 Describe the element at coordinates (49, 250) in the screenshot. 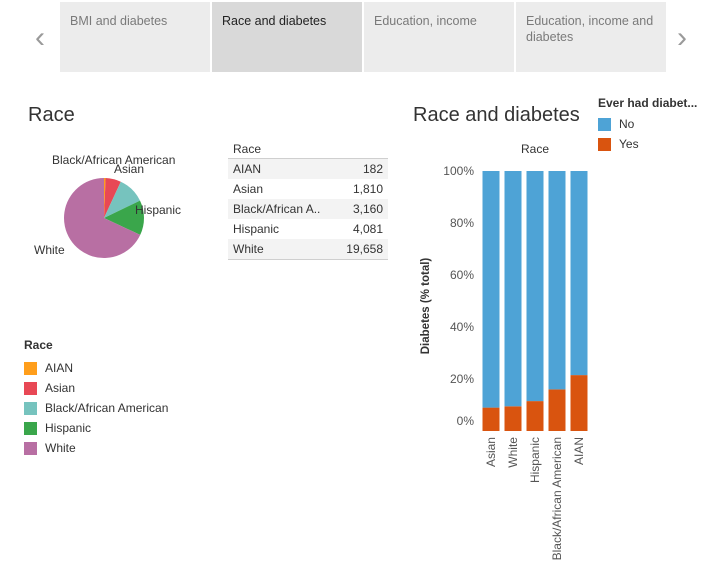

I see `pie-label-white: White` at that location.